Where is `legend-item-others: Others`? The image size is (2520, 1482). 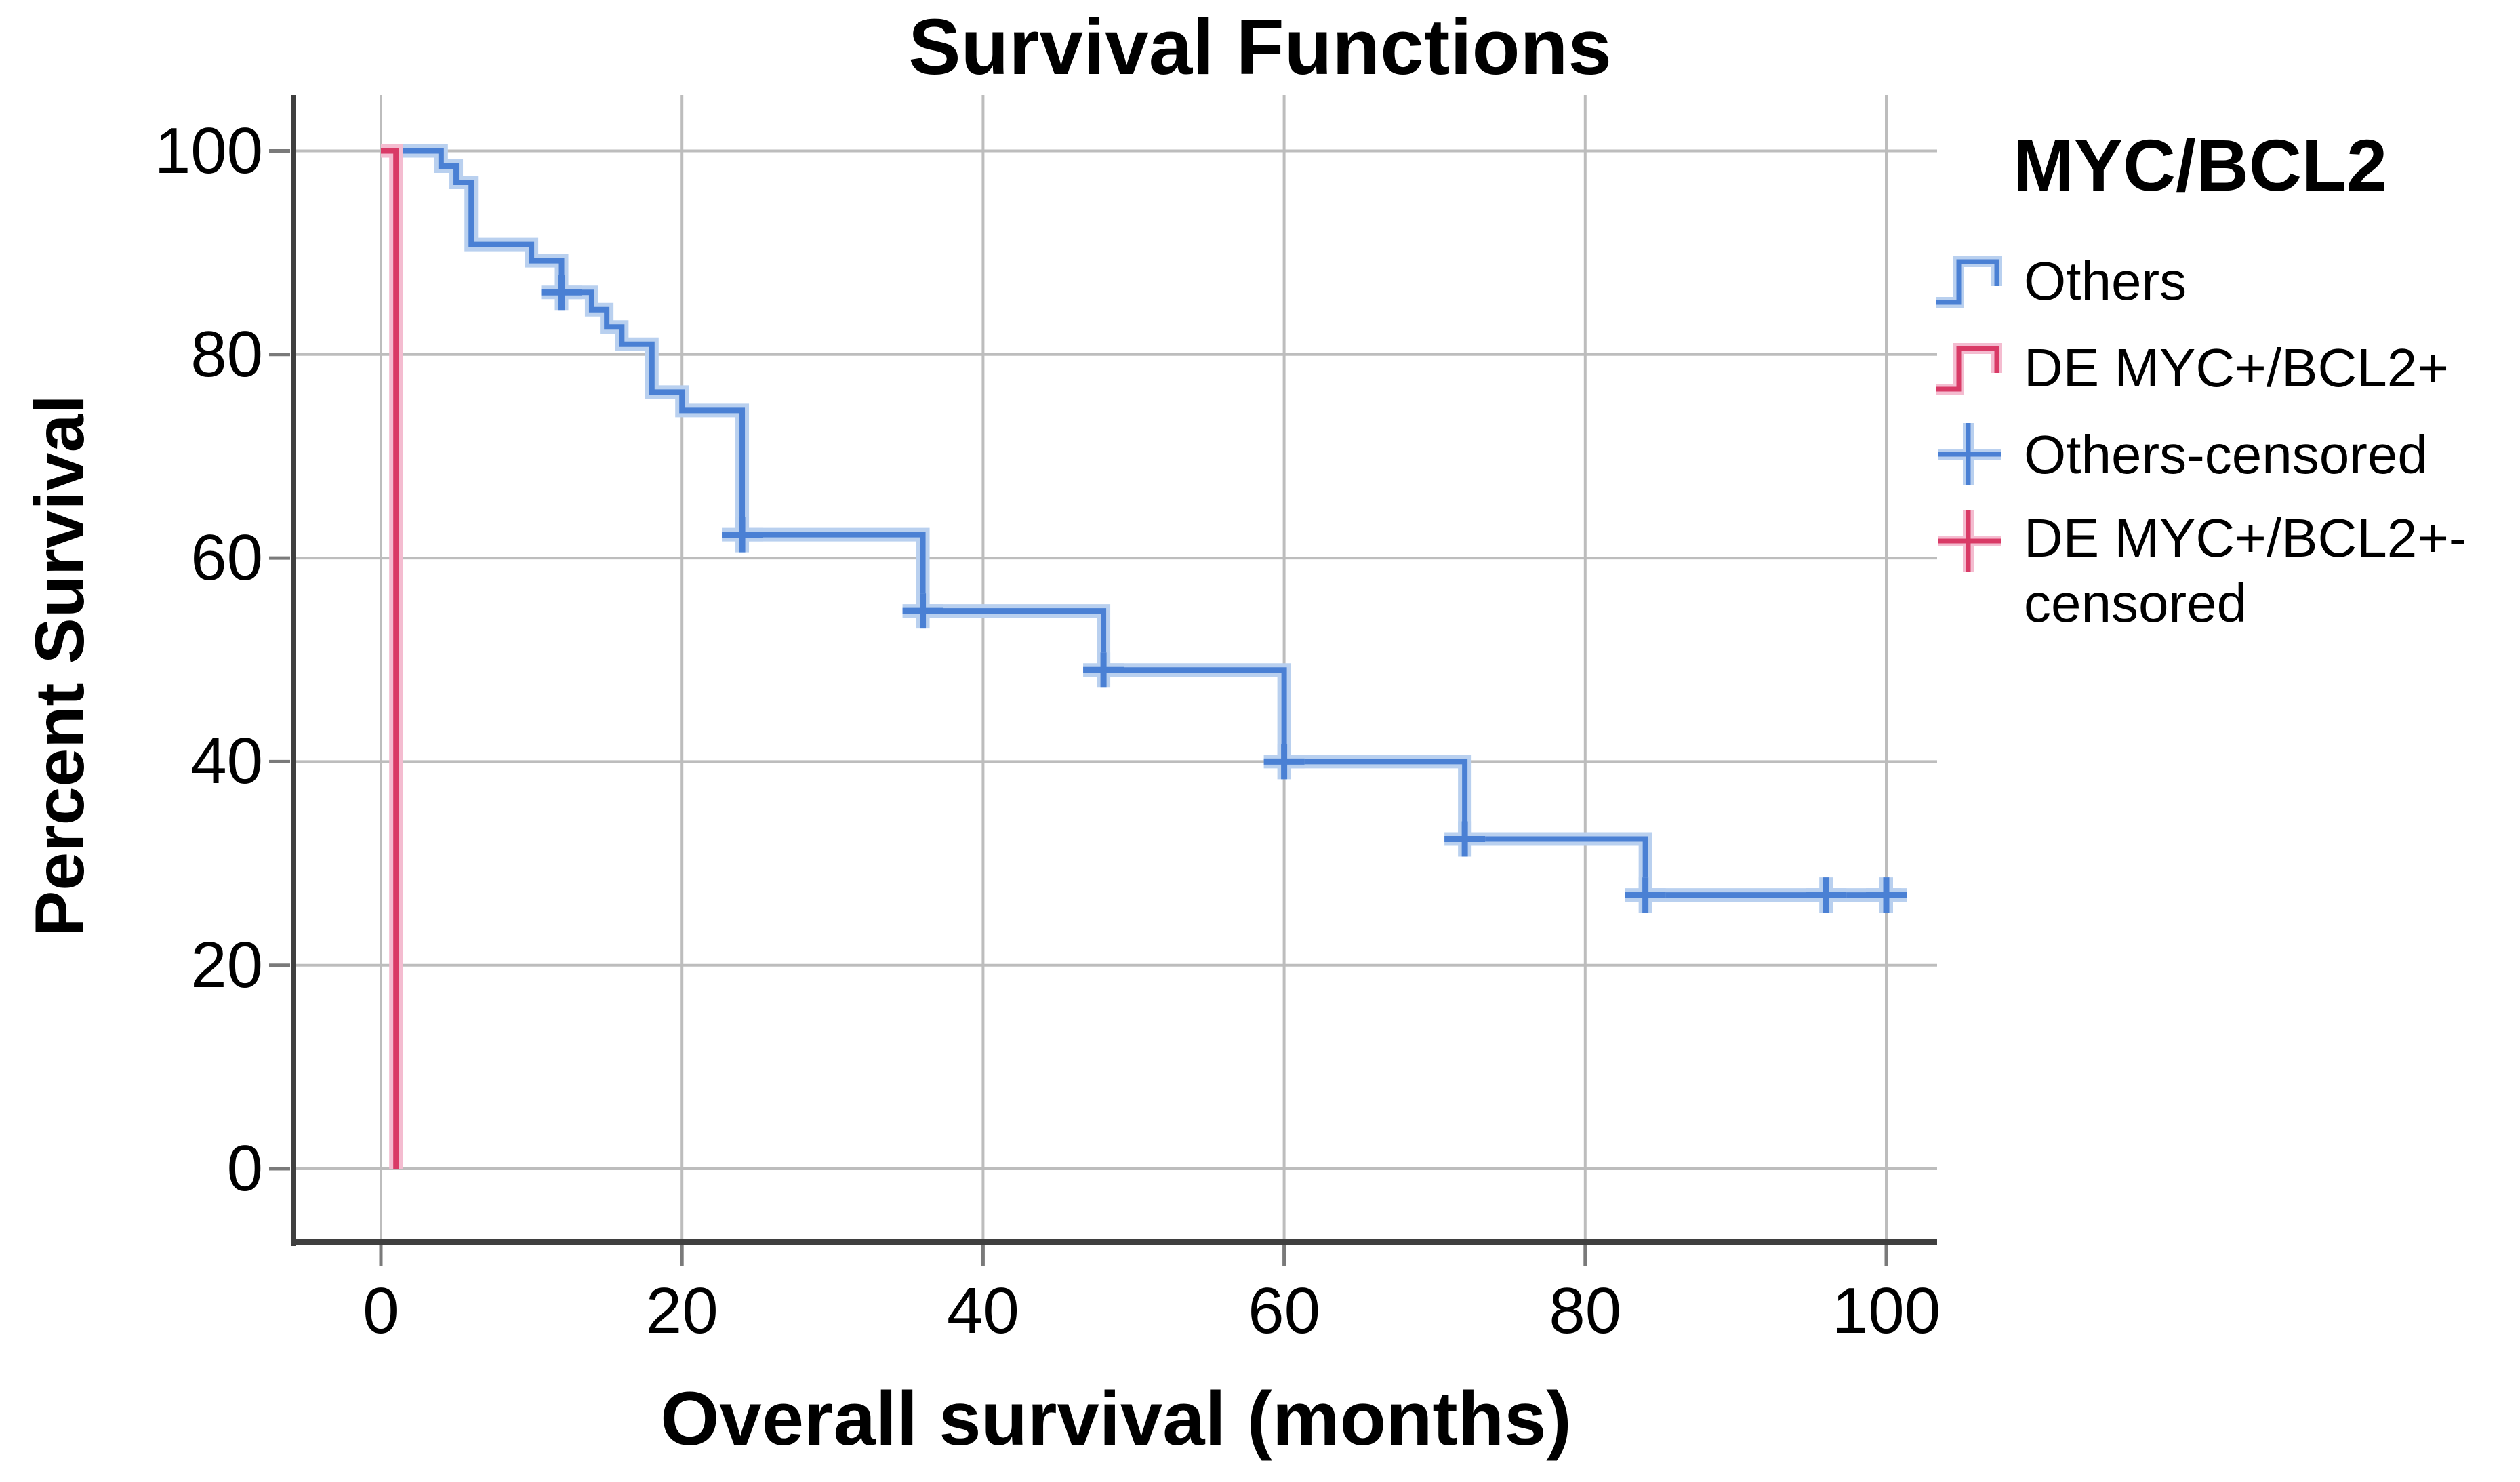 legend-item-others: Others is located at coordinates (2226, 281).